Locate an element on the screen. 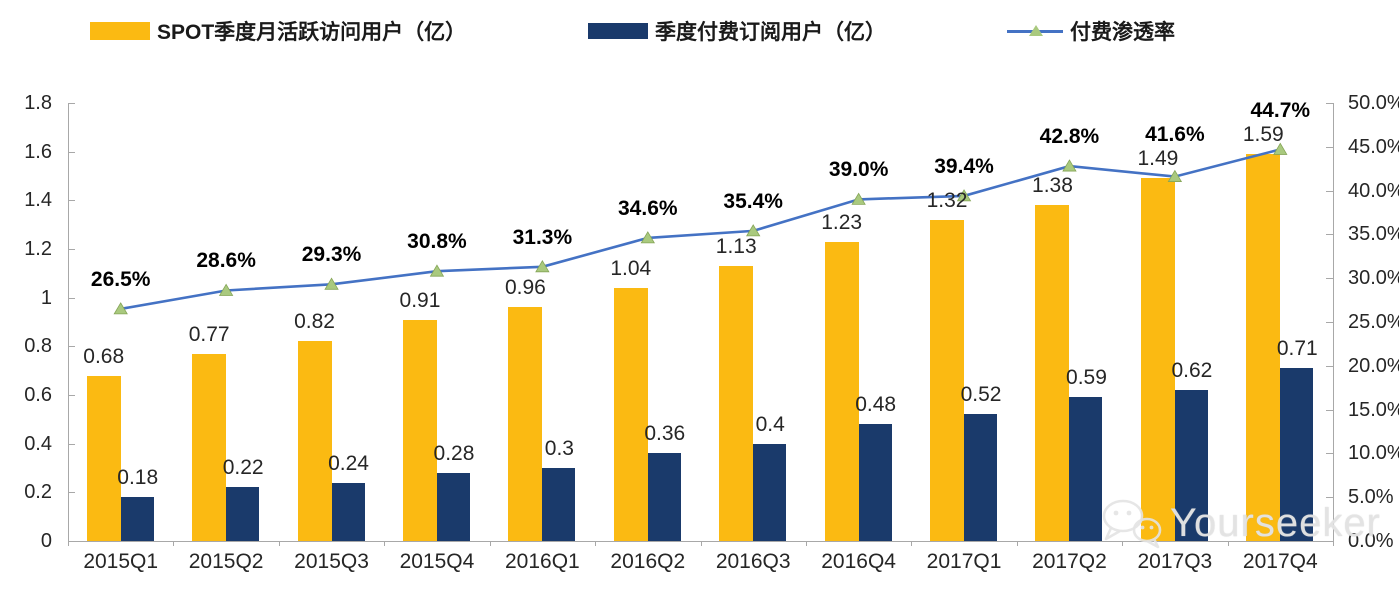  y2-axis-tick-label: 0.0% is located at coordinates (1371, 541).